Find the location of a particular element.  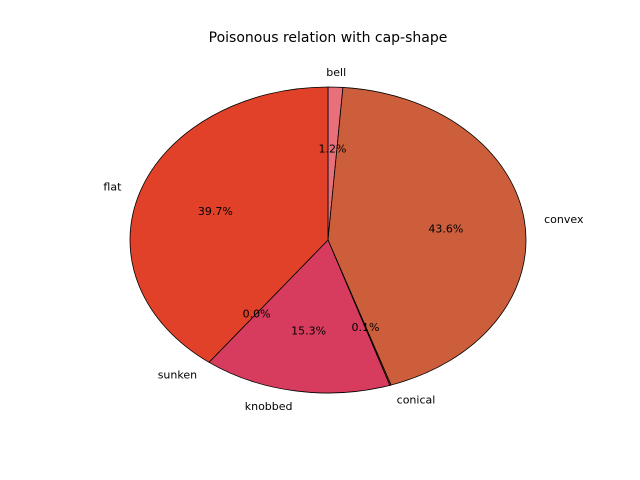

slice-percent-sunken: 0.0% is located at coordinates (257, 313).